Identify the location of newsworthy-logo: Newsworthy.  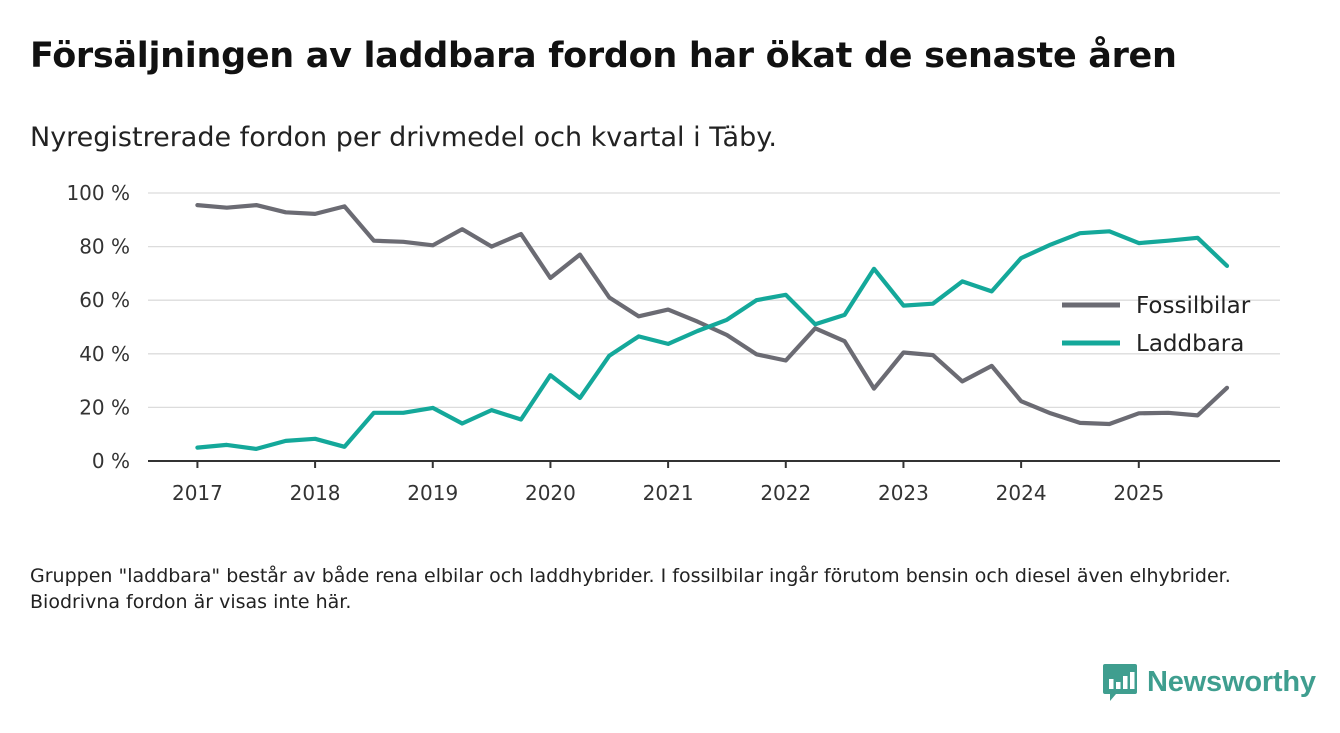
(1209, 682).